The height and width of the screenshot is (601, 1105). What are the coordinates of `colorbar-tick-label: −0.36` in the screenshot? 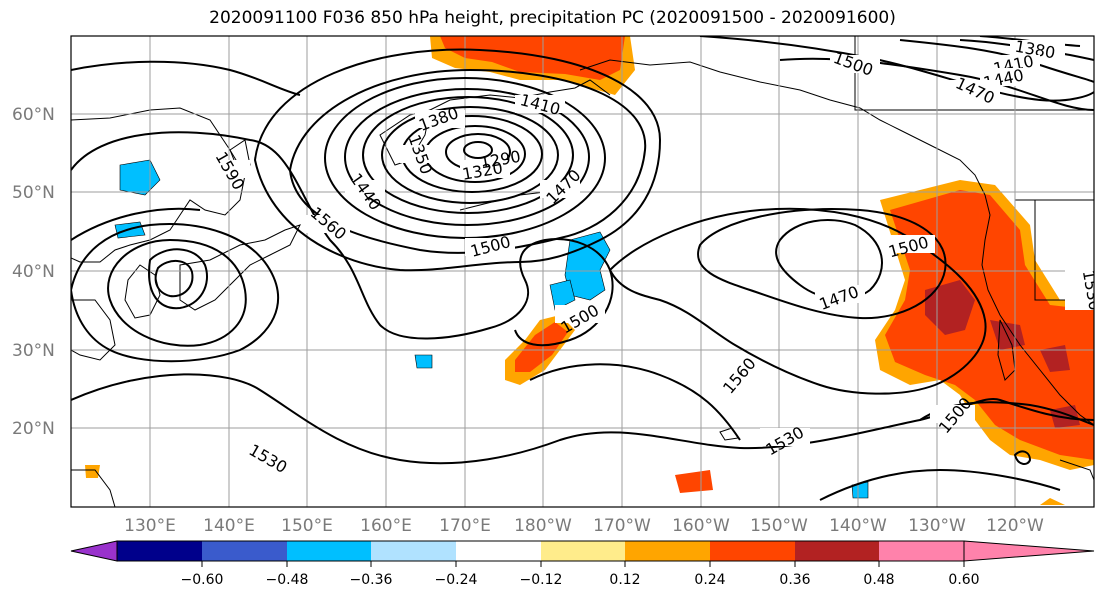 It's located at (371, 580).